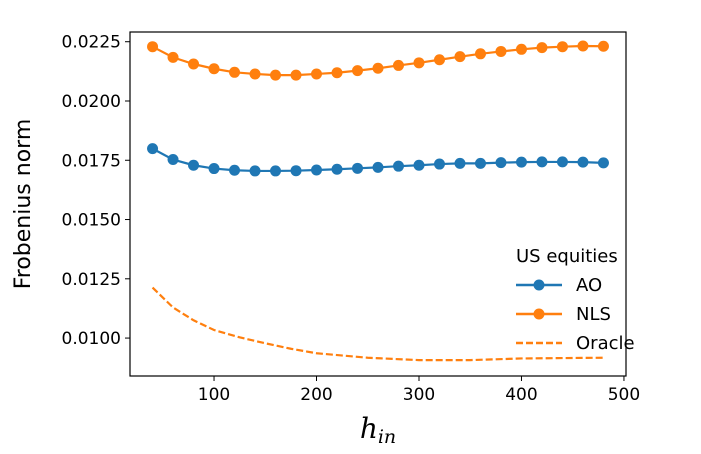 The width and height of the screenshot is (701, 454). I want to click on x-axis: 100 200 300 400 500, so click(419, 390).